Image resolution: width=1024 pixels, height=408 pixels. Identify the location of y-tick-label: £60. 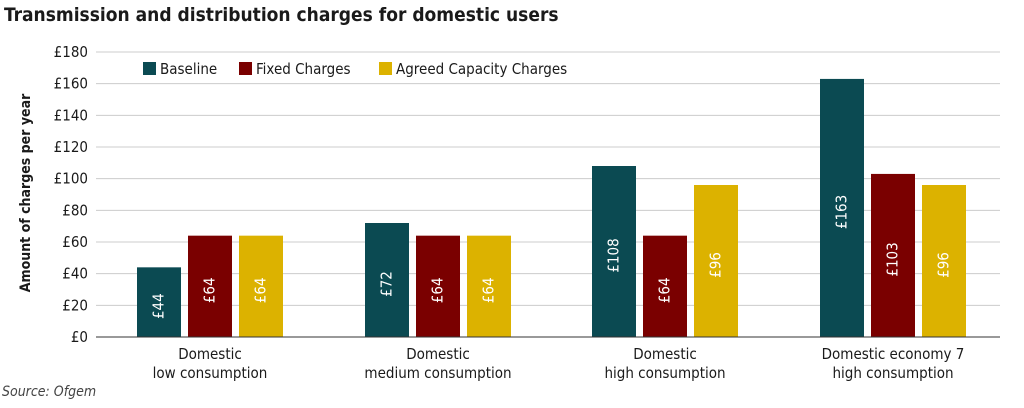
(75, 242).